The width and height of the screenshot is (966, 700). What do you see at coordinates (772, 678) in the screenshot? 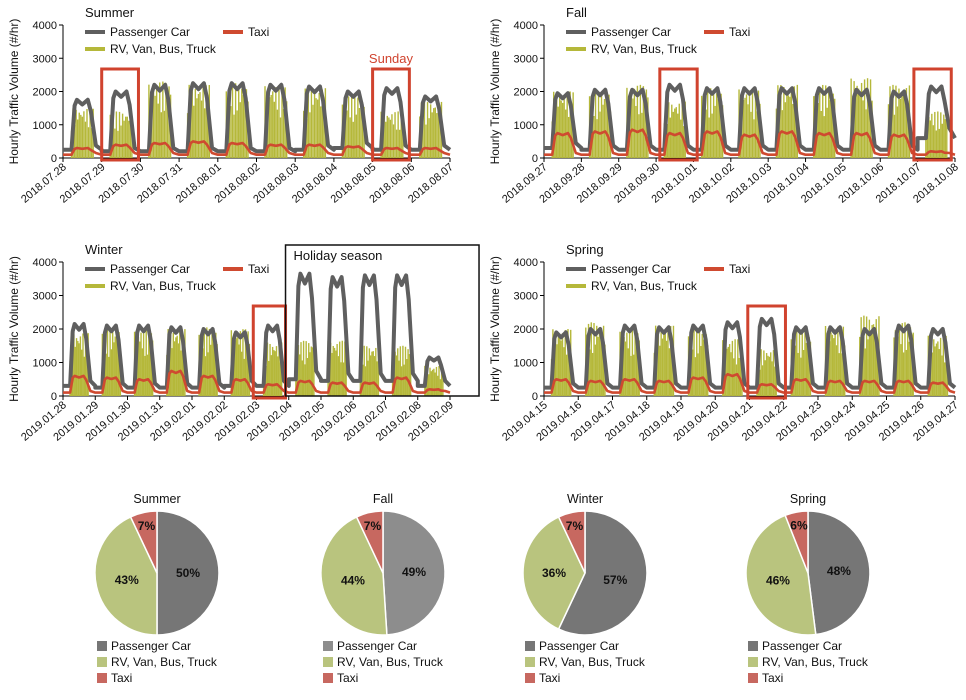
I see `pie-legend-label: Taxi` at bounding box center [772, 678].